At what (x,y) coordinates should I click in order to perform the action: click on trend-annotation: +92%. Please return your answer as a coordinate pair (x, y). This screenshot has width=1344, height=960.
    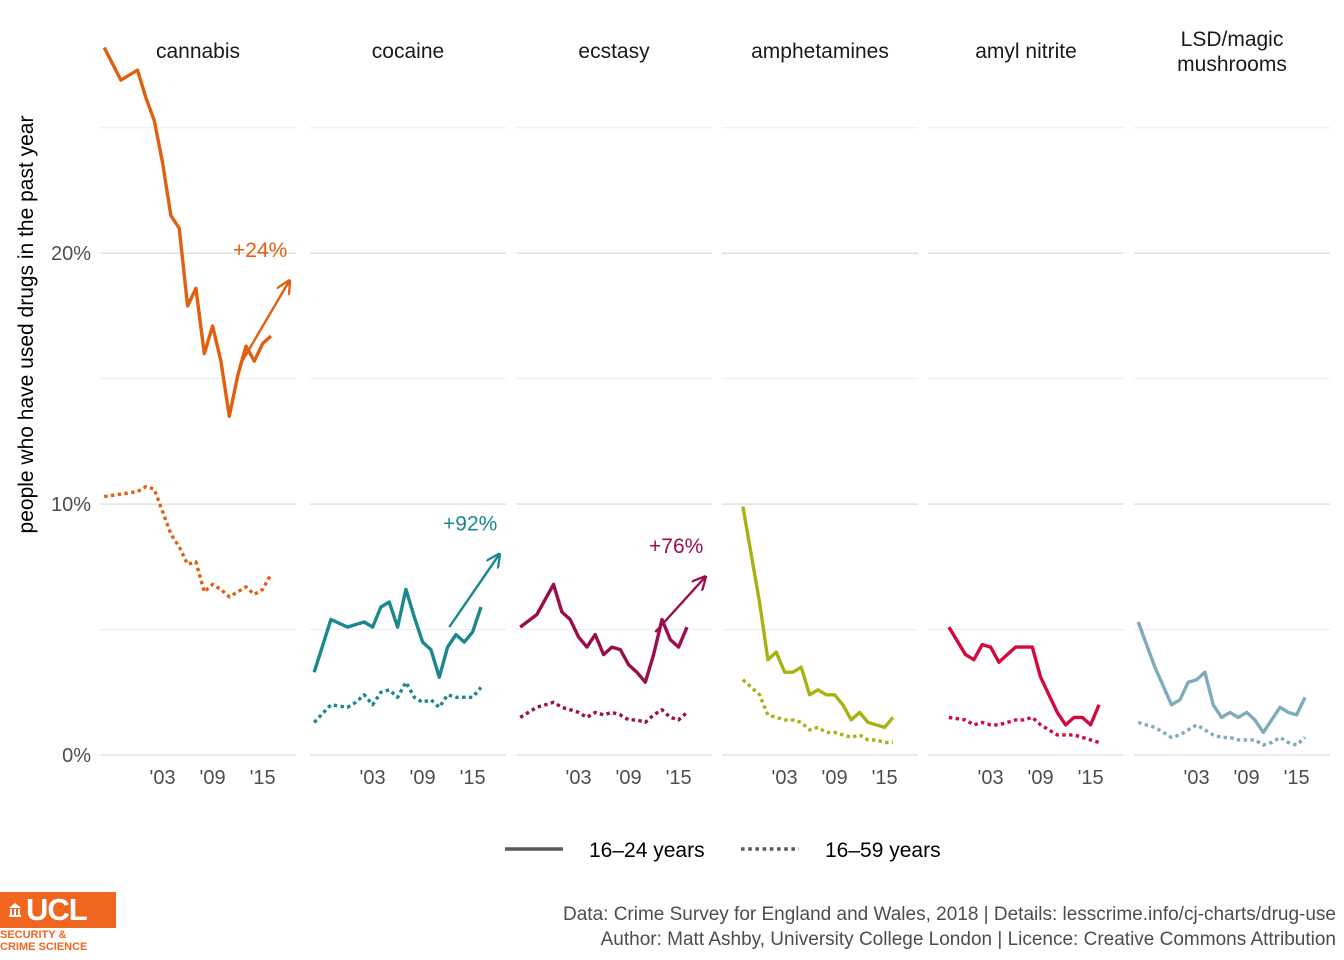
    Looking at the image, I should click on (470, 523).